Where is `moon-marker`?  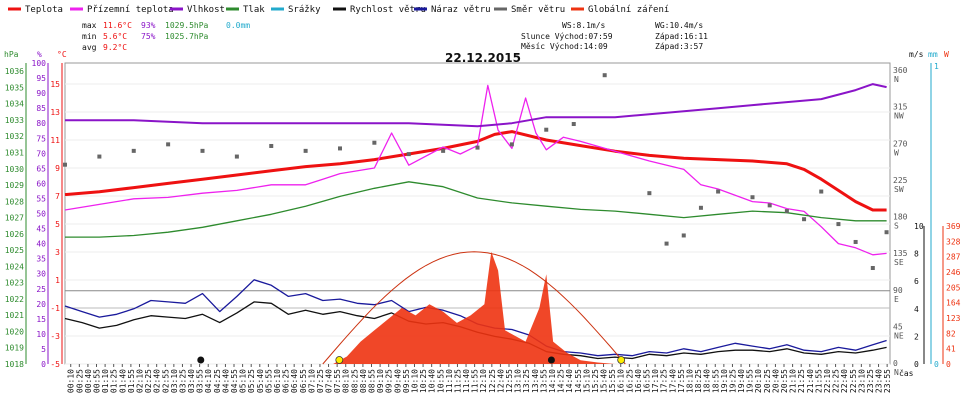 moon-marker is located at coordinates (201, 360).